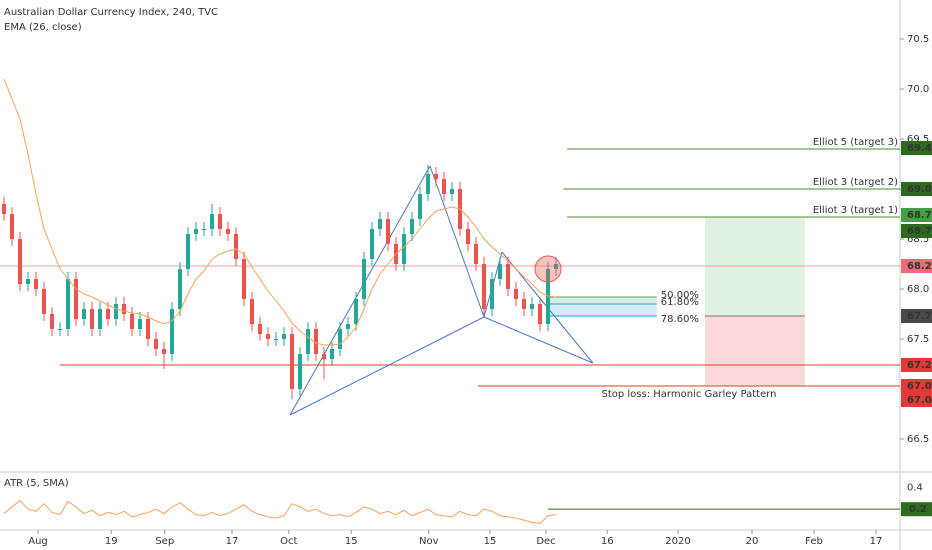 The image size is (932, 550). Describe the element at coordinates (677, 541) in the screenshot. I see `x-tick-label: 2020` at that location.